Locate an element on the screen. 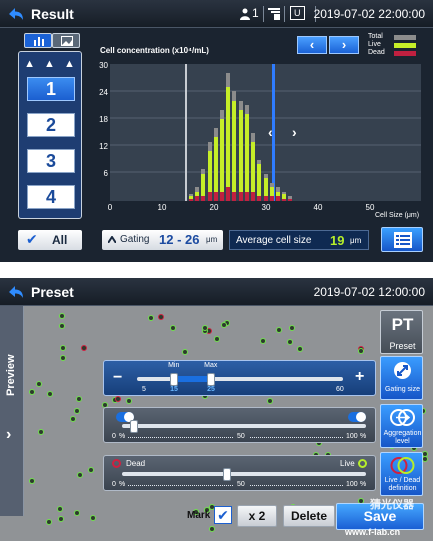 Image resolution: width=433 pixels, height=541 pixels. gating-max-handle is located at coordinates (211, 379).